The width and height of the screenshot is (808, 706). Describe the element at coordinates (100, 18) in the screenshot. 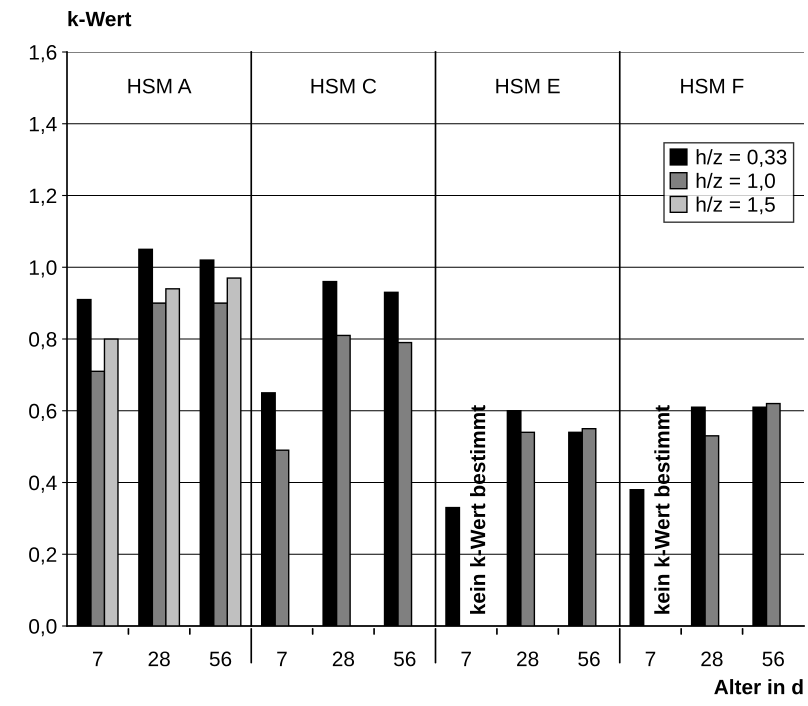

I see `y-axis-title: k-Wert` at that location.